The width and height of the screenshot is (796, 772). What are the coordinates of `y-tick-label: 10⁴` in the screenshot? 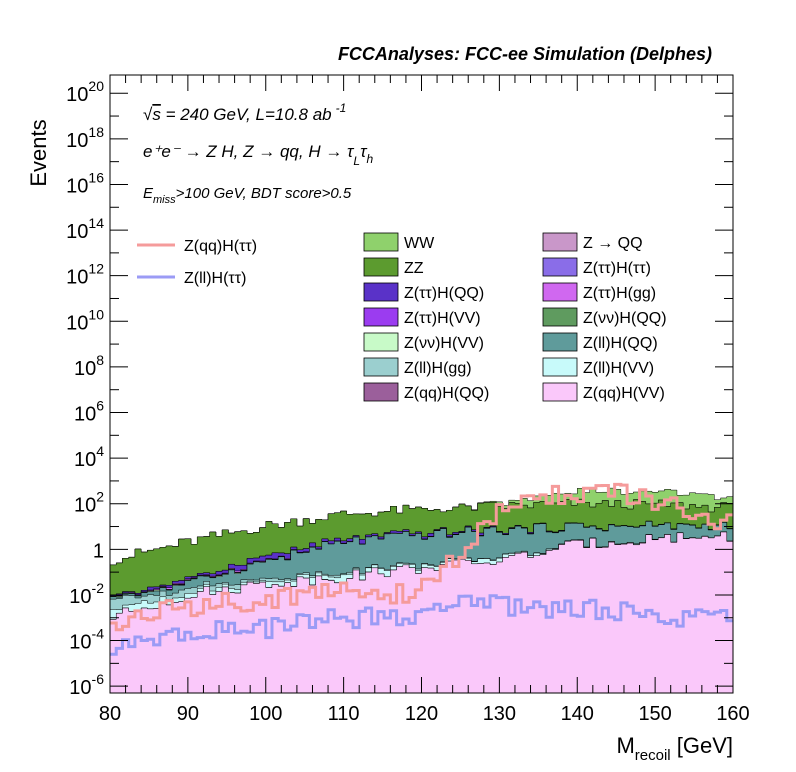 It's located at (89, 457).